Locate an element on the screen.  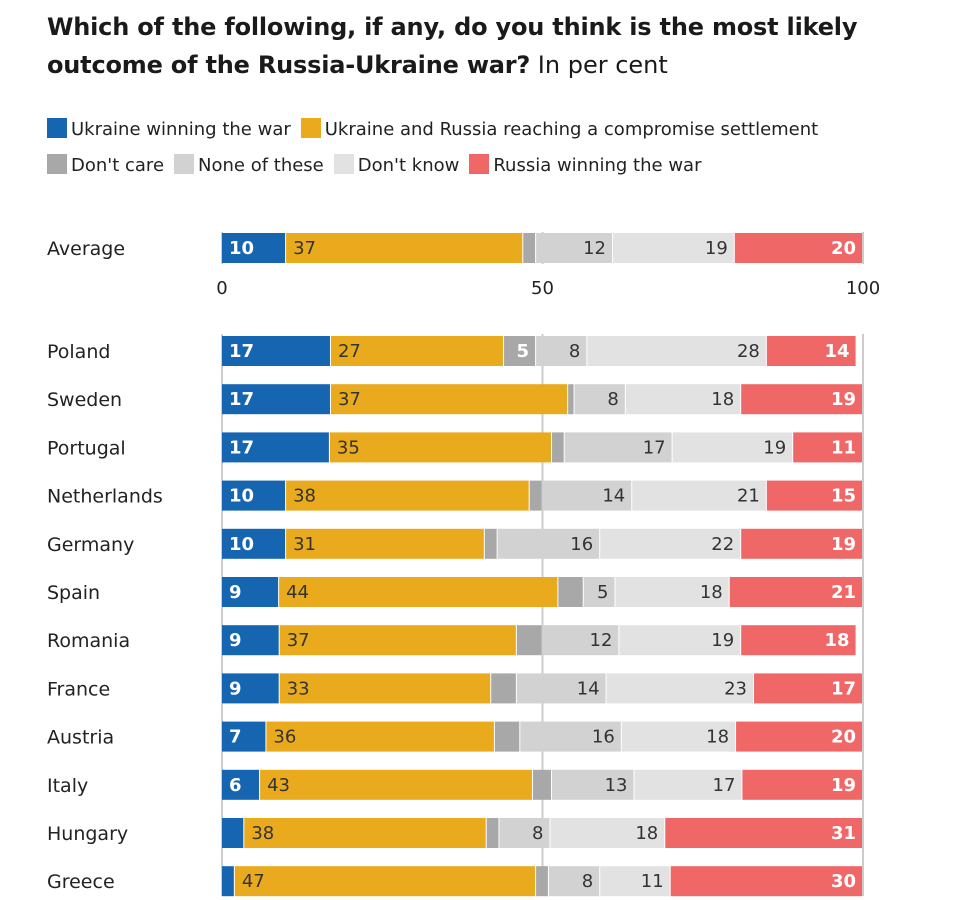
row-poland-bar-none is located at coordinates (561, 351).